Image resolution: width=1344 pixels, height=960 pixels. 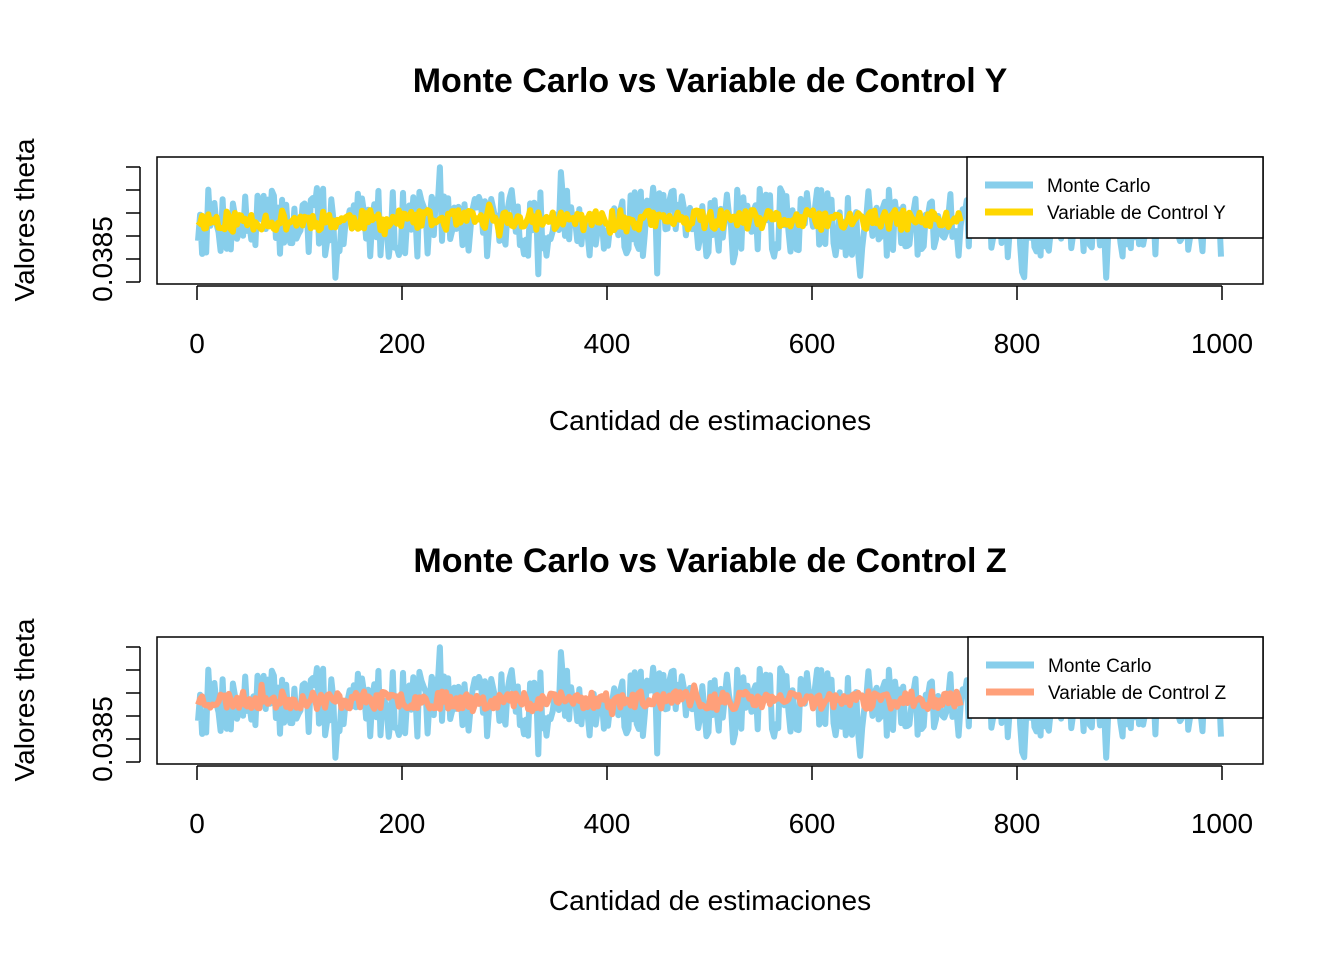 I want to click on legend: Monte Carlo Variable de Control Z, so click(x=1115, y=677).